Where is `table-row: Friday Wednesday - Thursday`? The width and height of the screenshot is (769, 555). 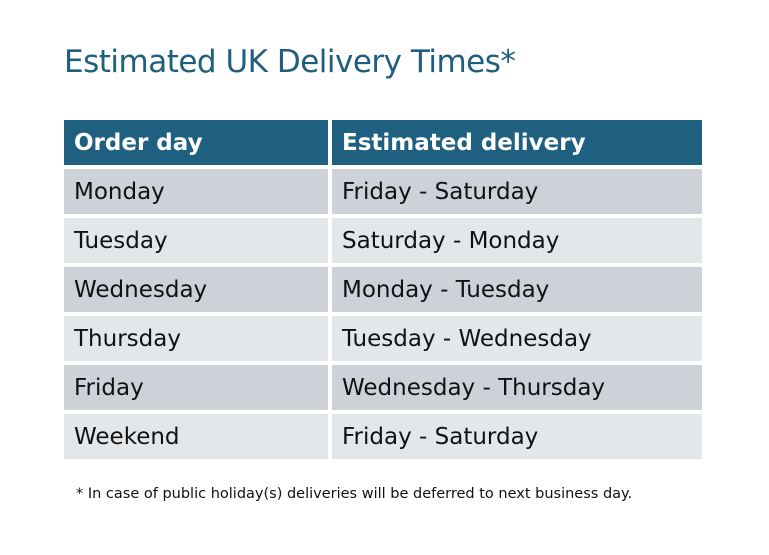 table-row: Friday Wednesday - Thursday is located at coordinates (383, 387).